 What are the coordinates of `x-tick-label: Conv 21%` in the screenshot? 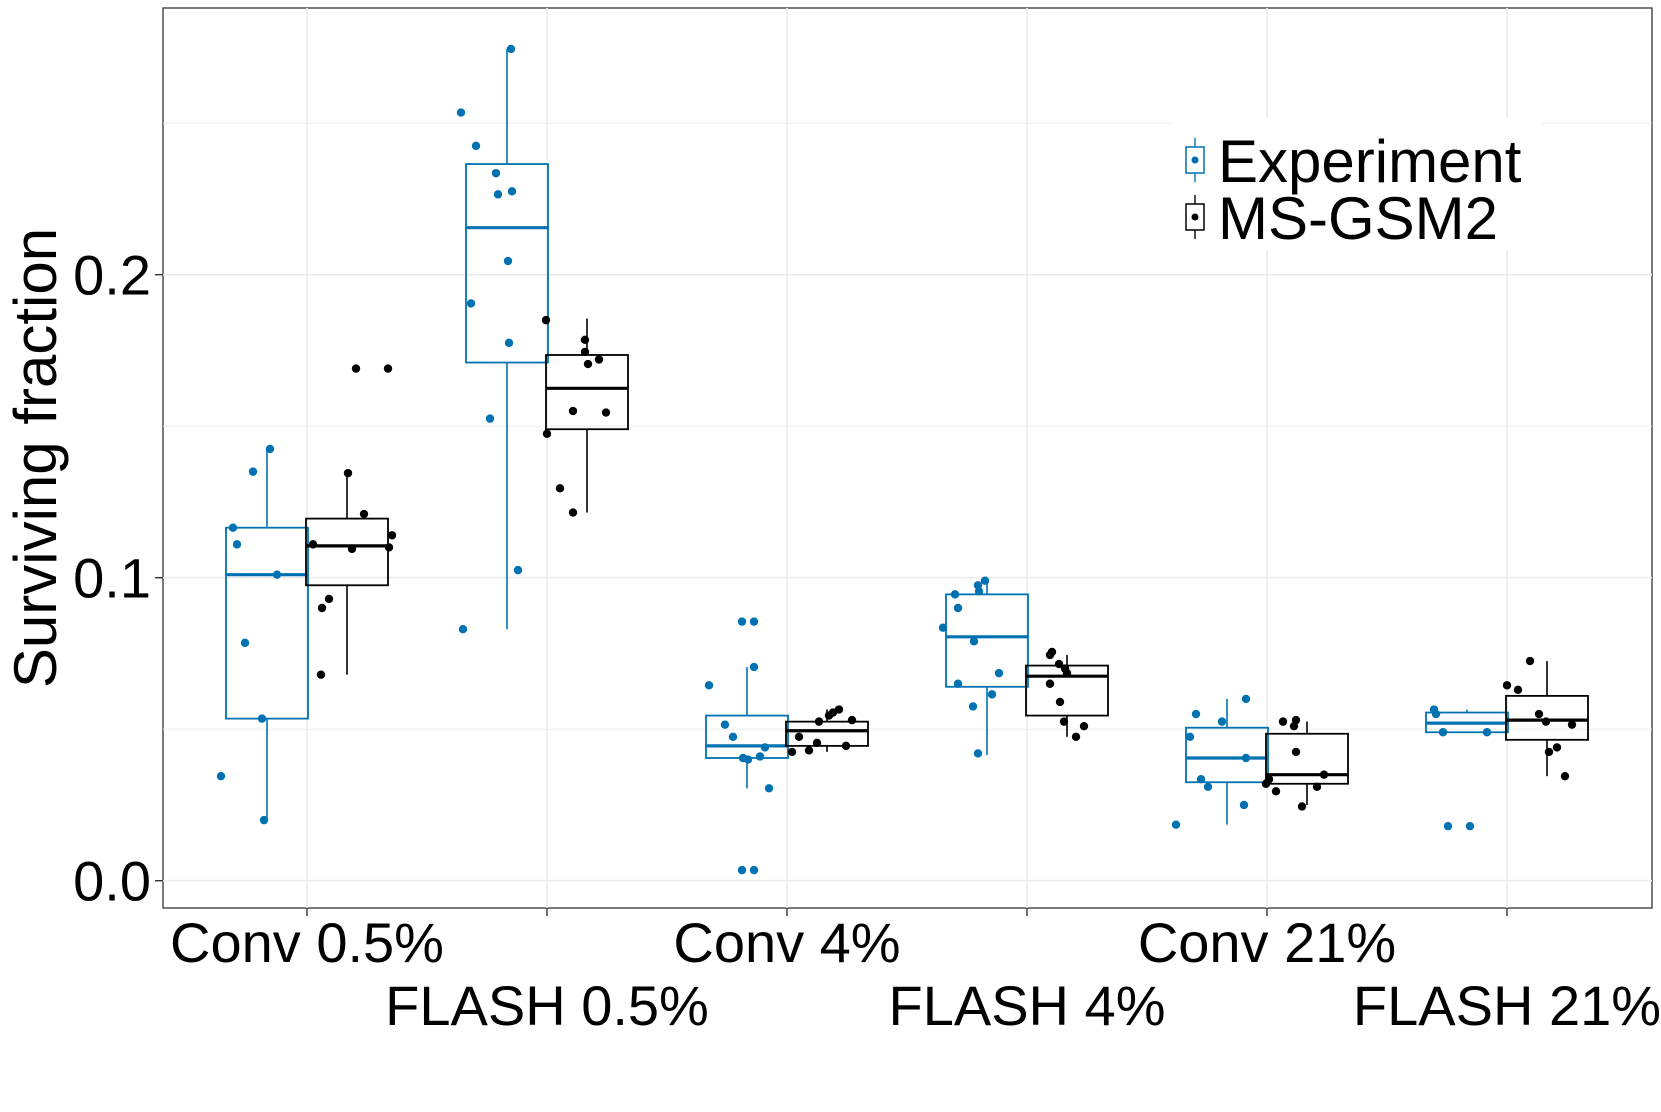 It's located at (1267, 942).